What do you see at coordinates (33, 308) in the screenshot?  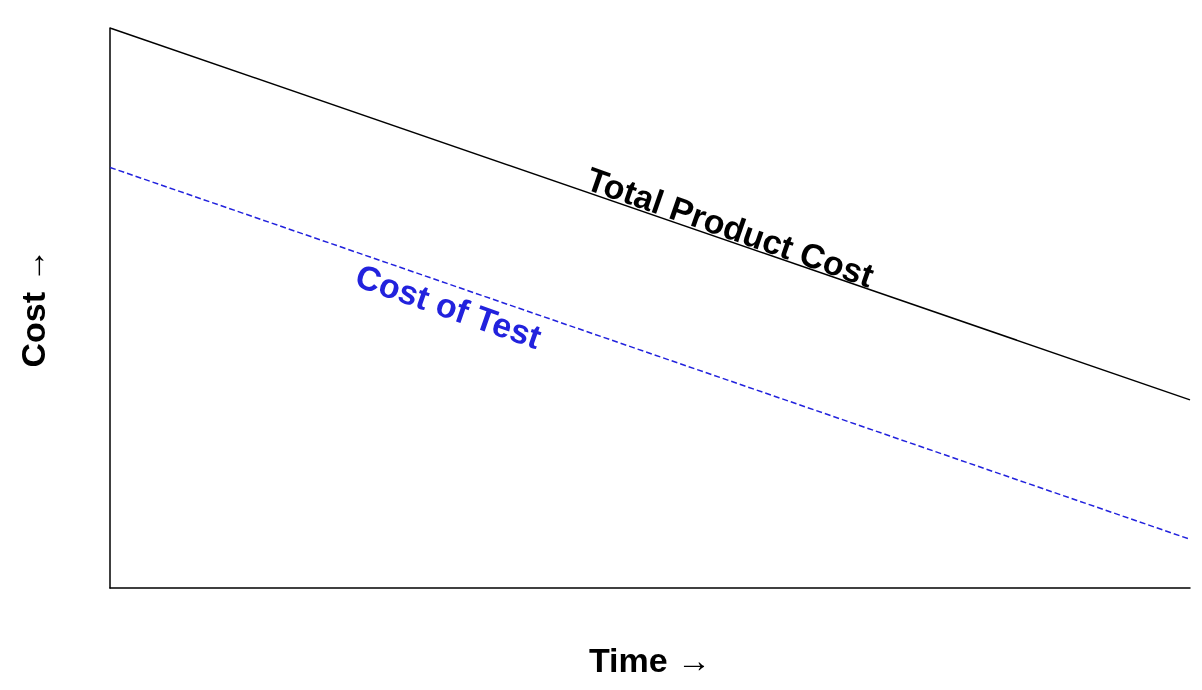 I see `y-axis-title: Cost →` at bounding box center [33, 308].